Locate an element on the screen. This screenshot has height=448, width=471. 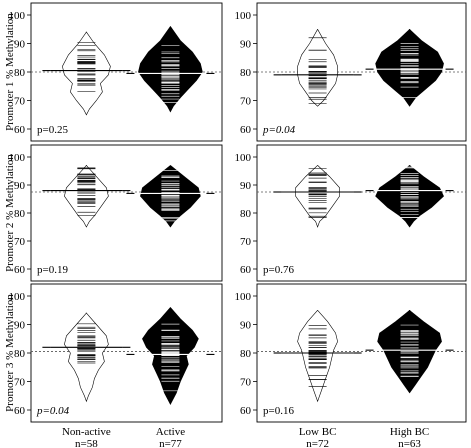
p-value-label: p=0.76 is located at coordinates (278, 270).